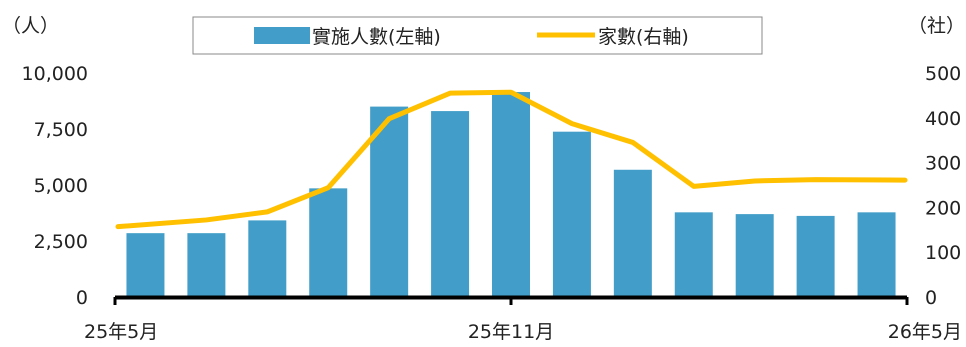 This screenshot has height=347, width=966. What do you see at coordinates (61, 242) in the screenshot?
I see `left-tick-label: 2,500` at bounding box center [61, 242].